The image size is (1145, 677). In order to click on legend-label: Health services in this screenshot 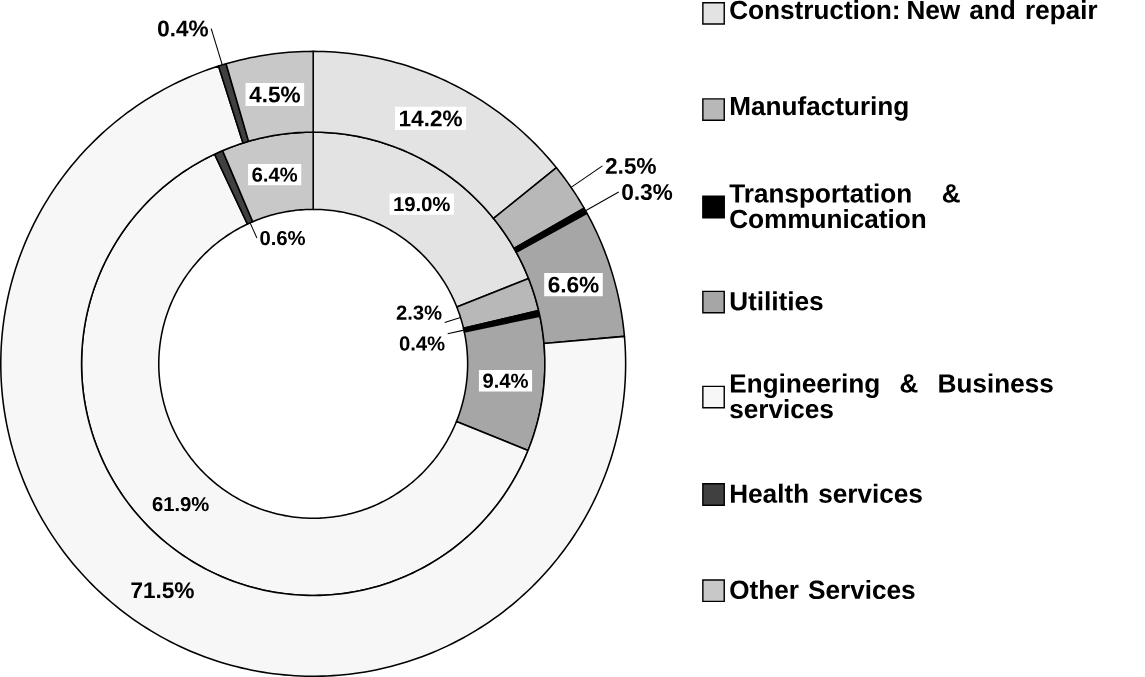, I will do `click(826, 493)`.